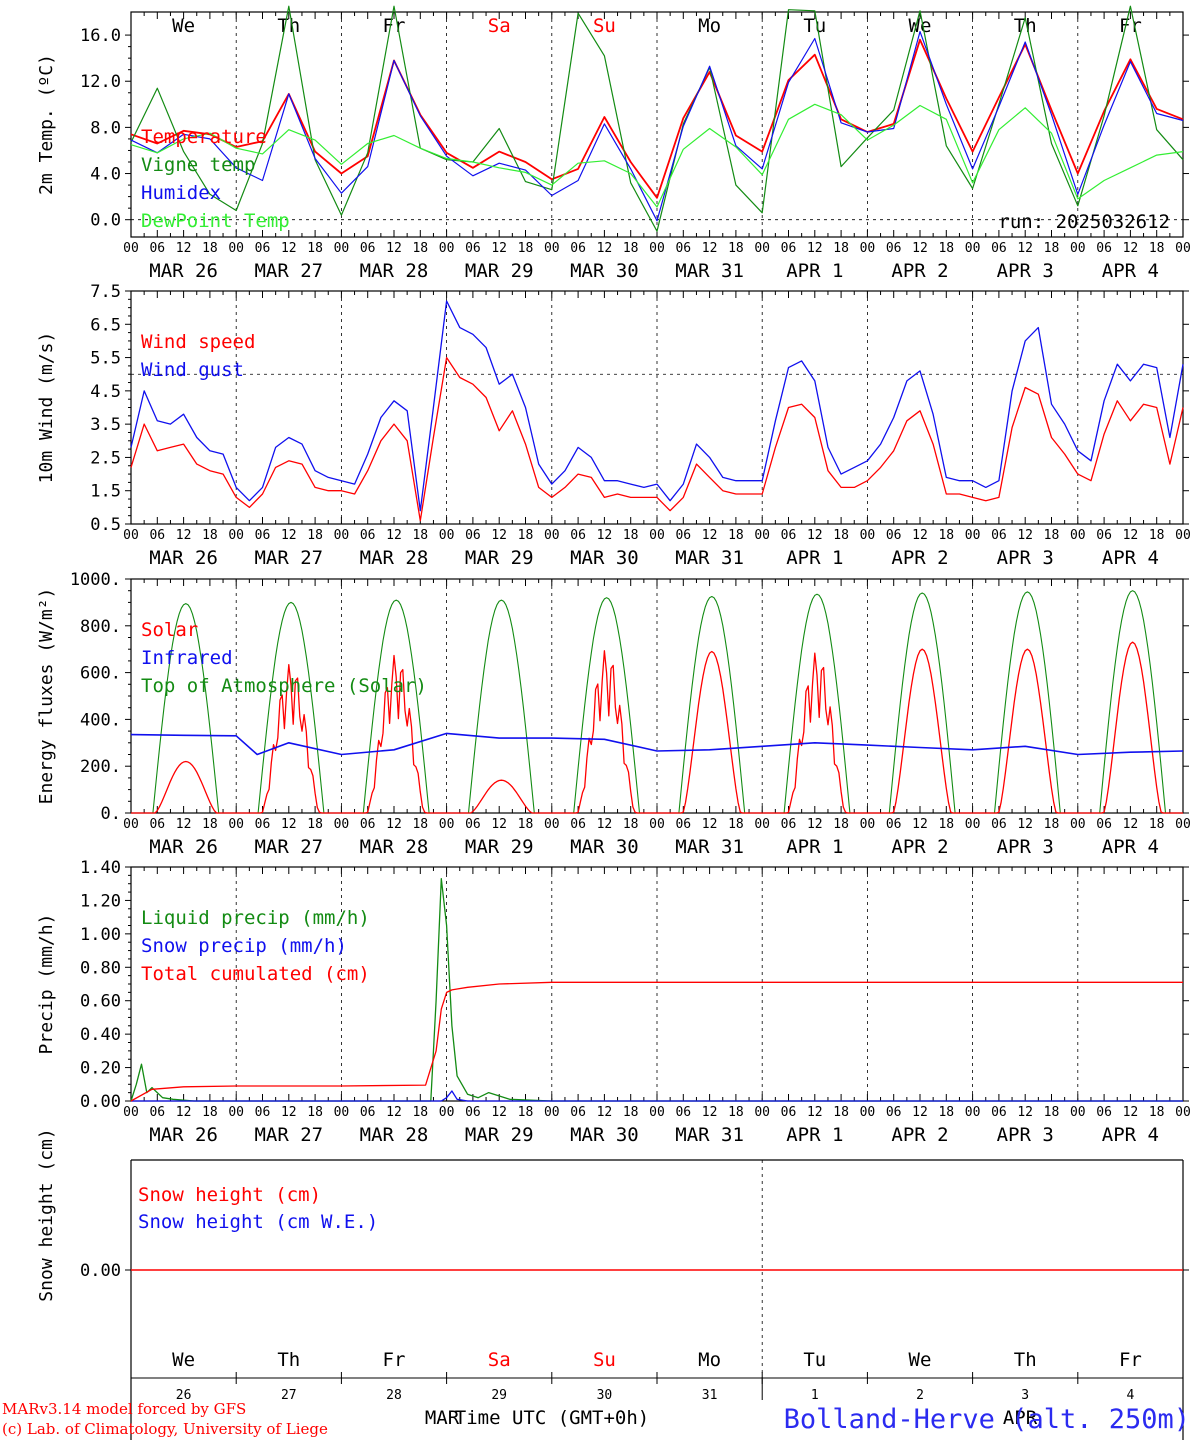 This screenshot has height=1440, width=1194. I want to click on snow-weekday-label: Mo, so click(709, 1360).